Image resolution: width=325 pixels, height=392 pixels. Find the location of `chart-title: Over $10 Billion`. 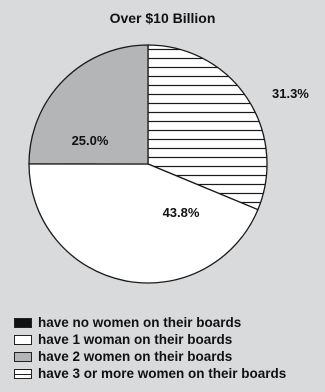

chart-title: Over $10 Billion is located at coordinates (162, 18).